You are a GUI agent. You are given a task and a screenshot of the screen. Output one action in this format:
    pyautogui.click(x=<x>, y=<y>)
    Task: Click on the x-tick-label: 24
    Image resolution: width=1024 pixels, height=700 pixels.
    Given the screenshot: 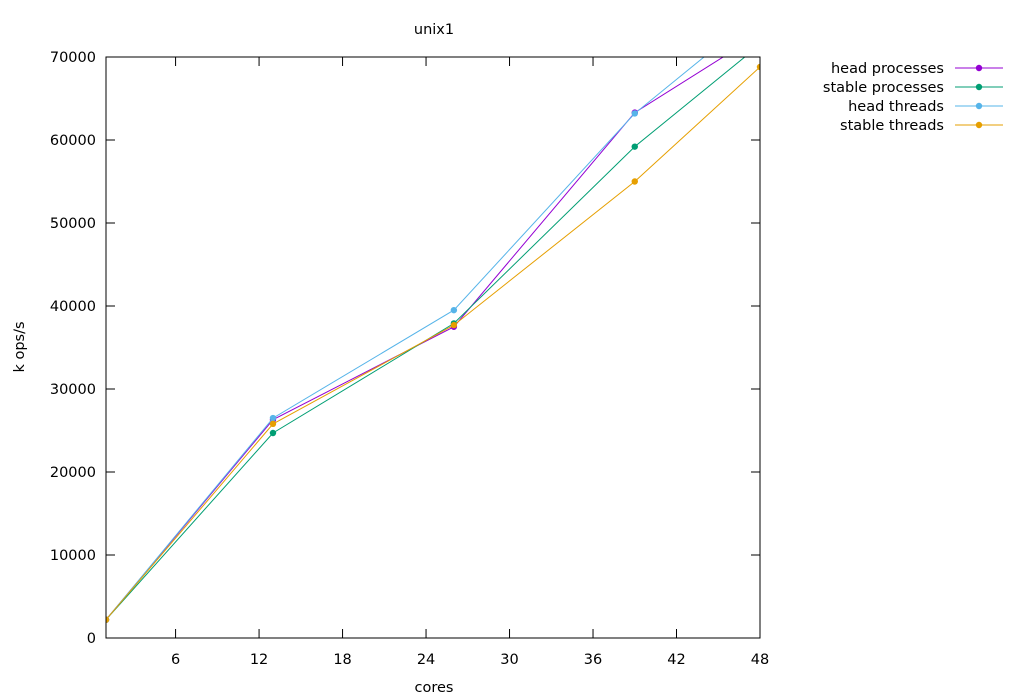 What is the action you would take?
    pyautogui.click(x=426, y=660)
    